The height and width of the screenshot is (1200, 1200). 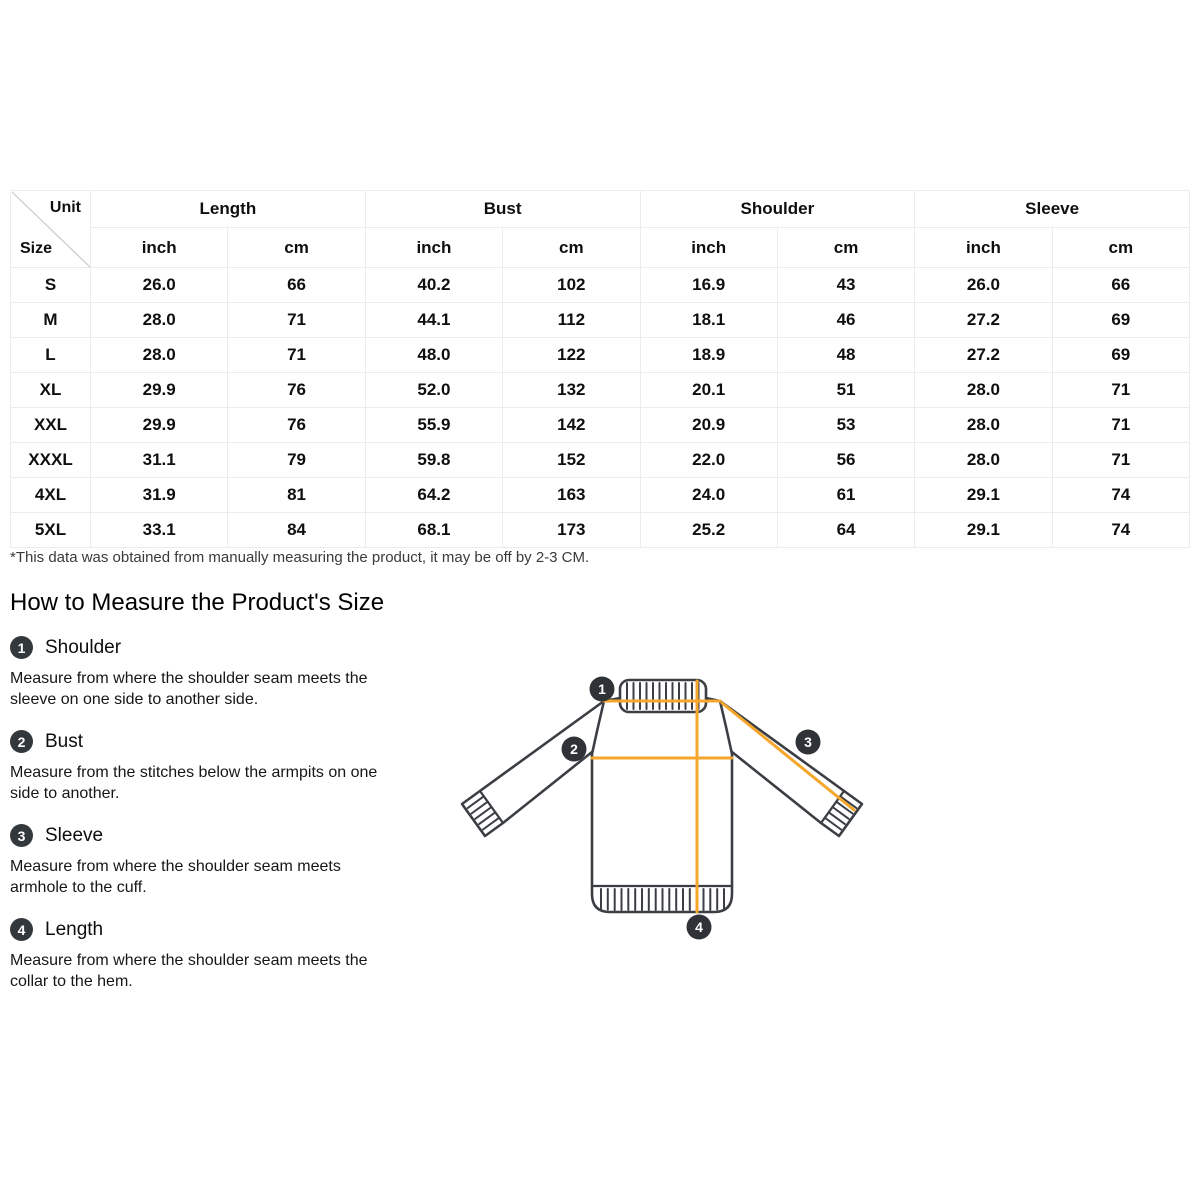 I want to click on value-cell: 25.2, so click(x=709, y=530).